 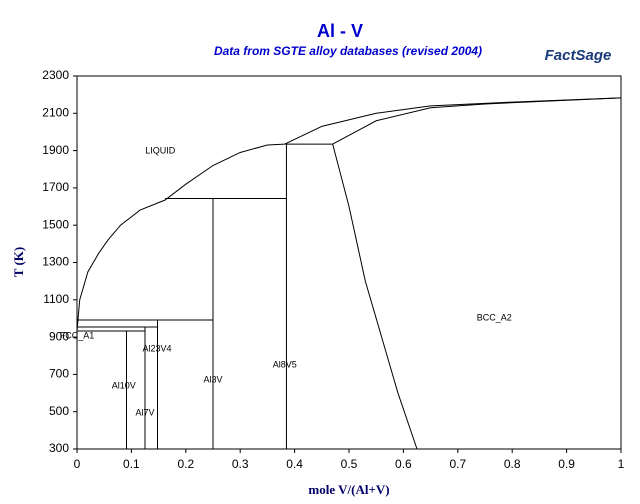 I want to click on y-tick-label: 900, so click(x=59, y=336).